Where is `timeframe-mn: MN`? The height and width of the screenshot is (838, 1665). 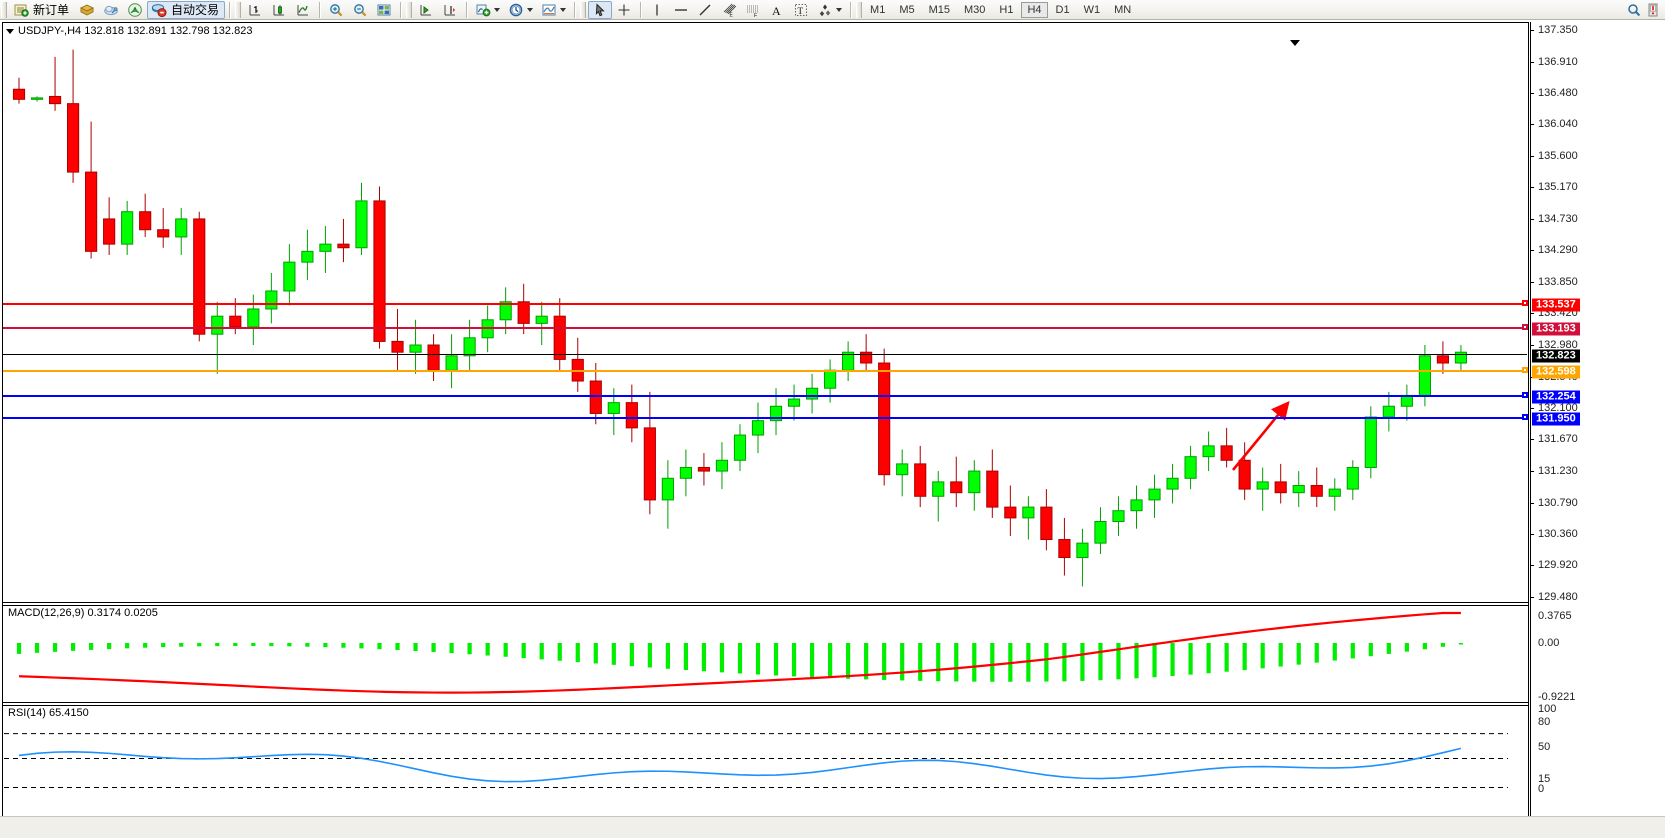
timeframe-mn: MN is located at coordinates (1123, 9).